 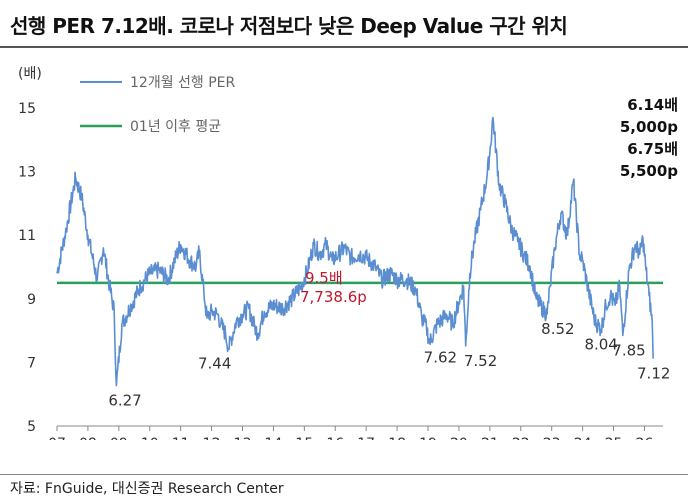 I want to click on x-tick-label: 20, so click(x=459, y=438).